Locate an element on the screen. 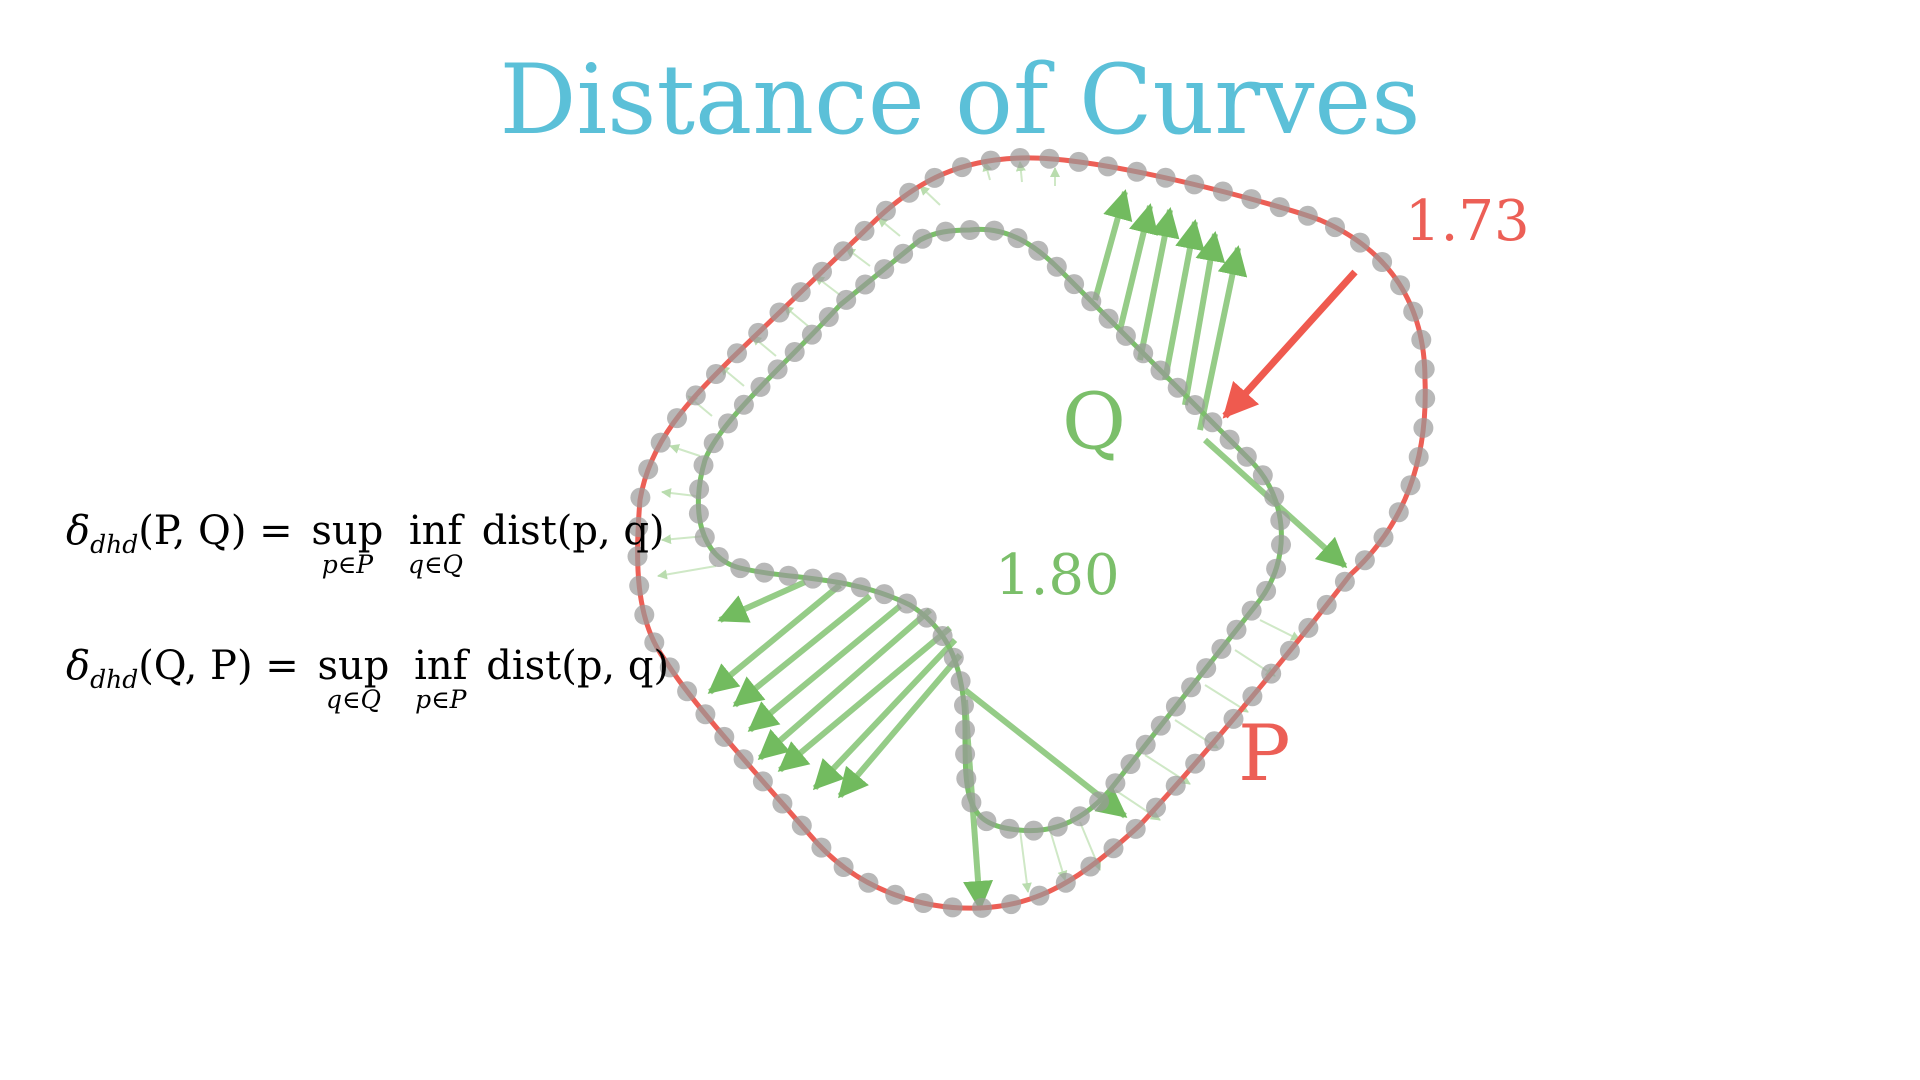 The width and height of the screenshot is (1920, 1080). formula-2-inf: inf is located at coordinates (441, 666).